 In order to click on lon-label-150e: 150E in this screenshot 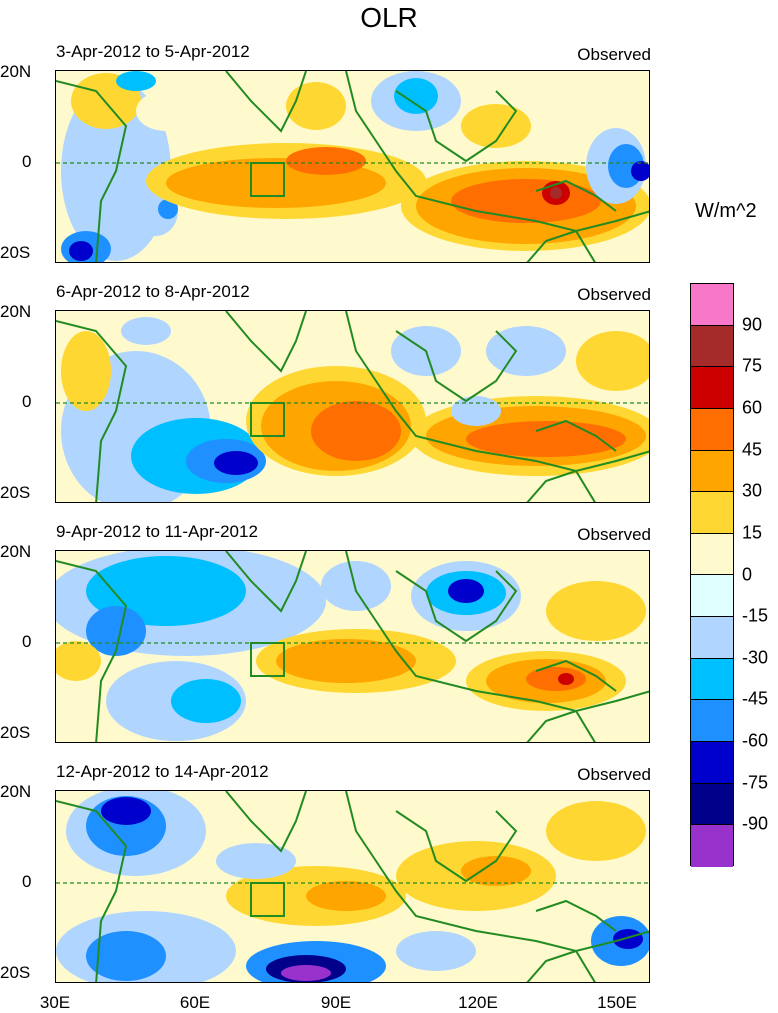, I will do `click(617, 1002)`.